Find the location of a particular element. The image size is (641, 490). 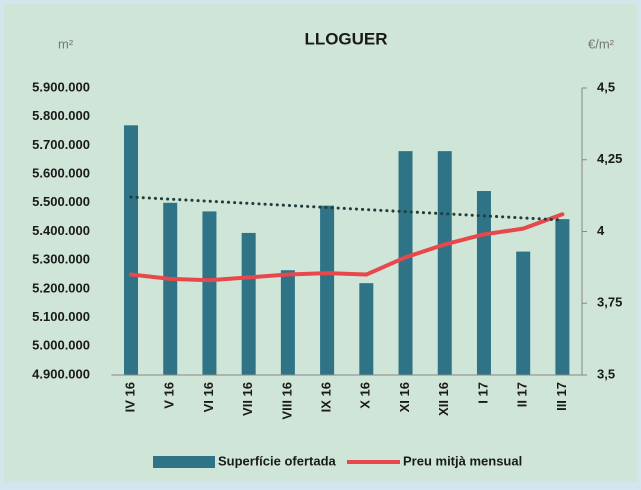

y2-tick-label: 3,75 is located at coordinates (609, 302).